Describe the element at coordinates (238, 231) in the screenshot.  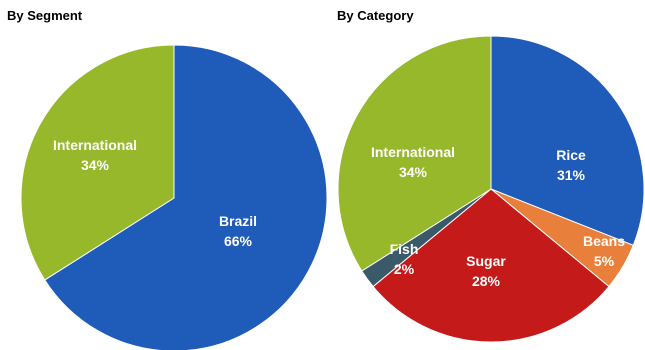
I see `segment-label-brazil: Brazil 66%` at that location.